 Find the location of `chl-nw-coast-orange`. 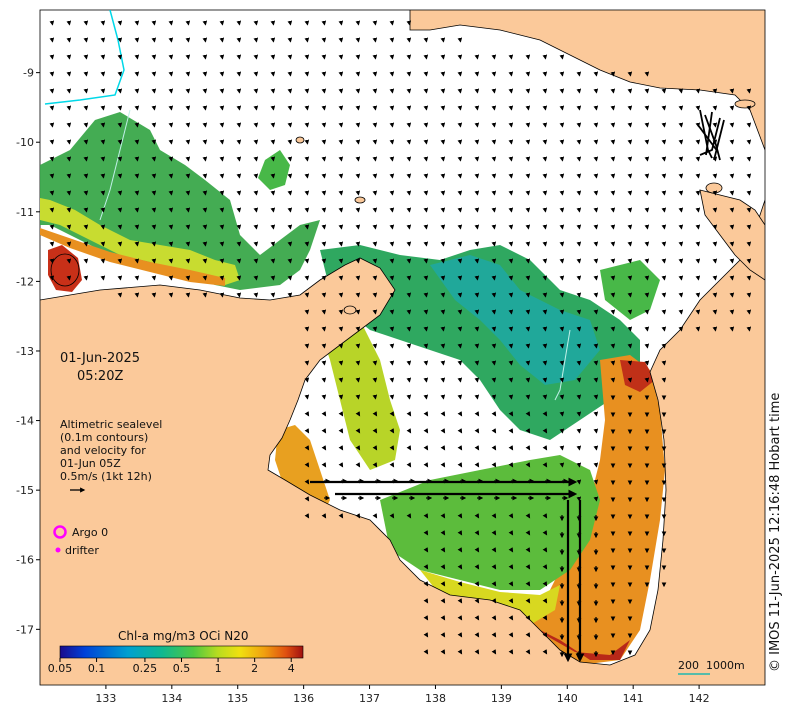

chl-nw-coast-orange is located at coordinates (132, 257).